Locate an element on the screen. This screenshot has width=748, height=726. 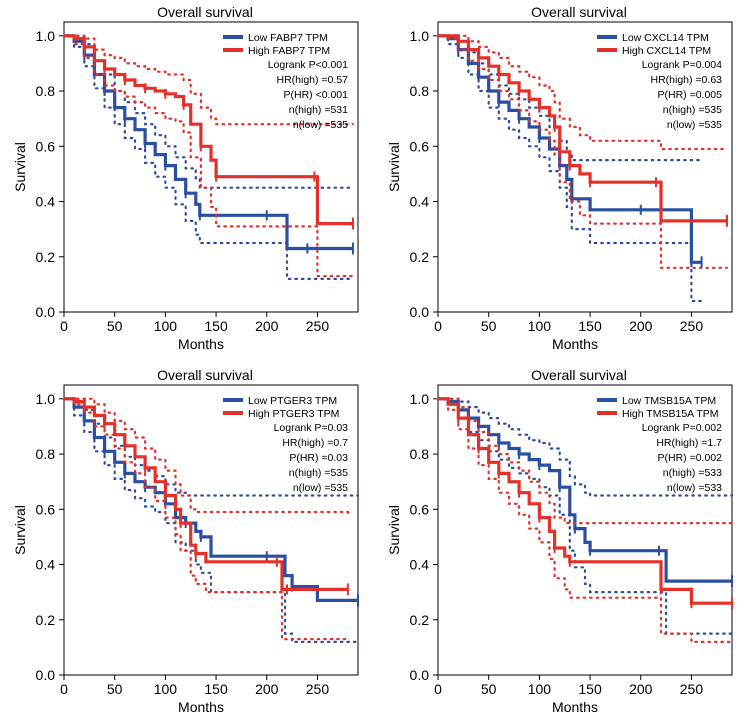
survival-line-low is located at coordinates (570, 149).